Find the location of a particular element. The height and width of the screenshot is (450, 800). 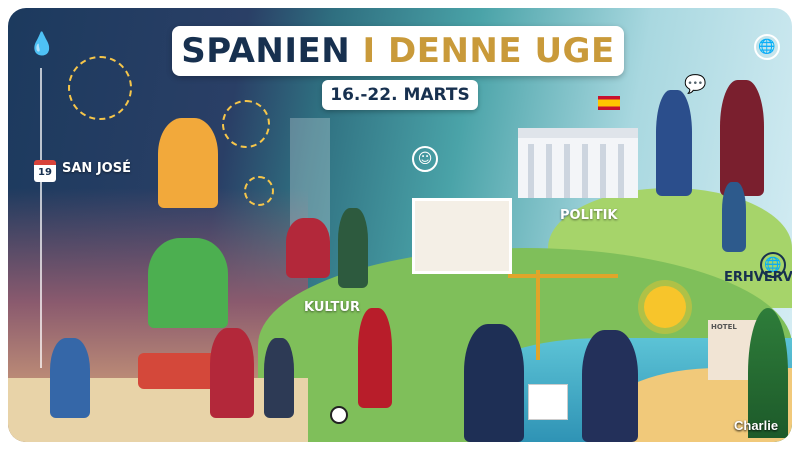

falla-dancer is located at coordinates (188, 163).